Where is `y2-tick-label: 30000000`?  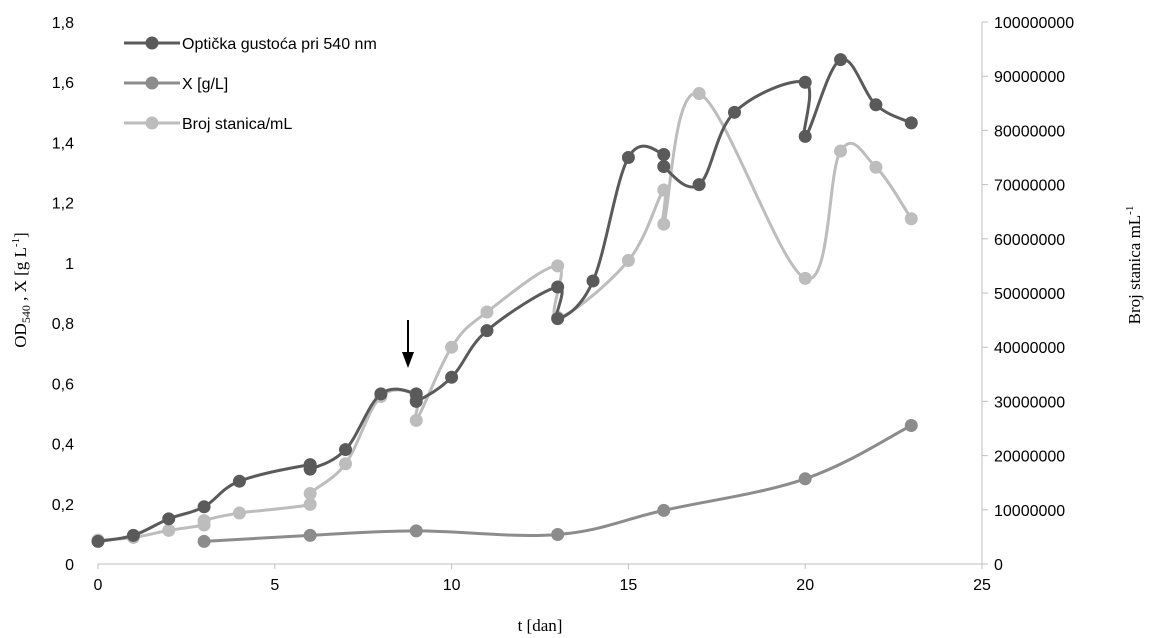
y2-tick-label: 30000000 is located at coordinates (1029, 402).